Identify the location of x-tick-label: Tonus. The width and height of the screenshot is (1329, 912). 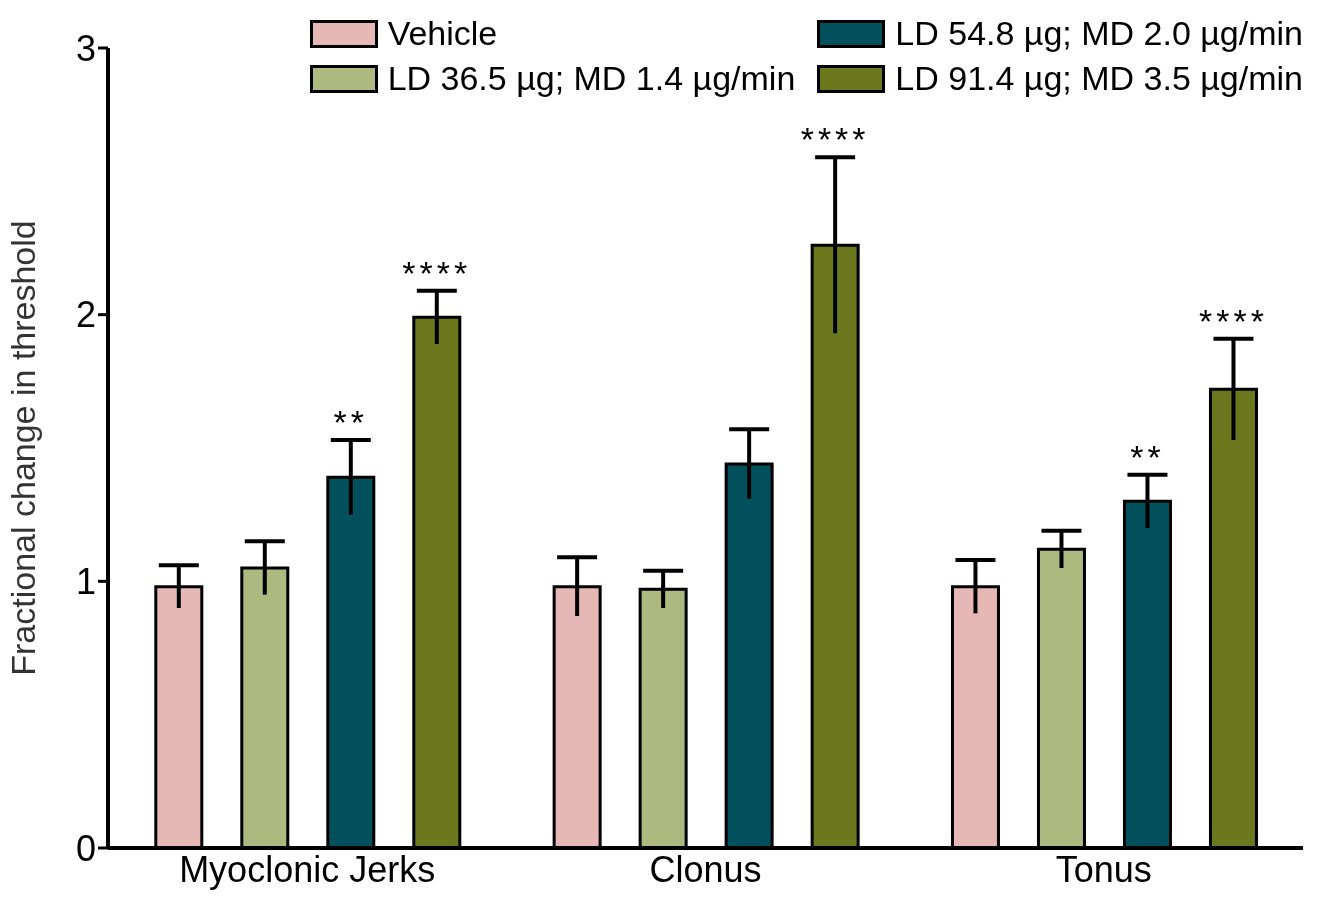
(1103, 869).